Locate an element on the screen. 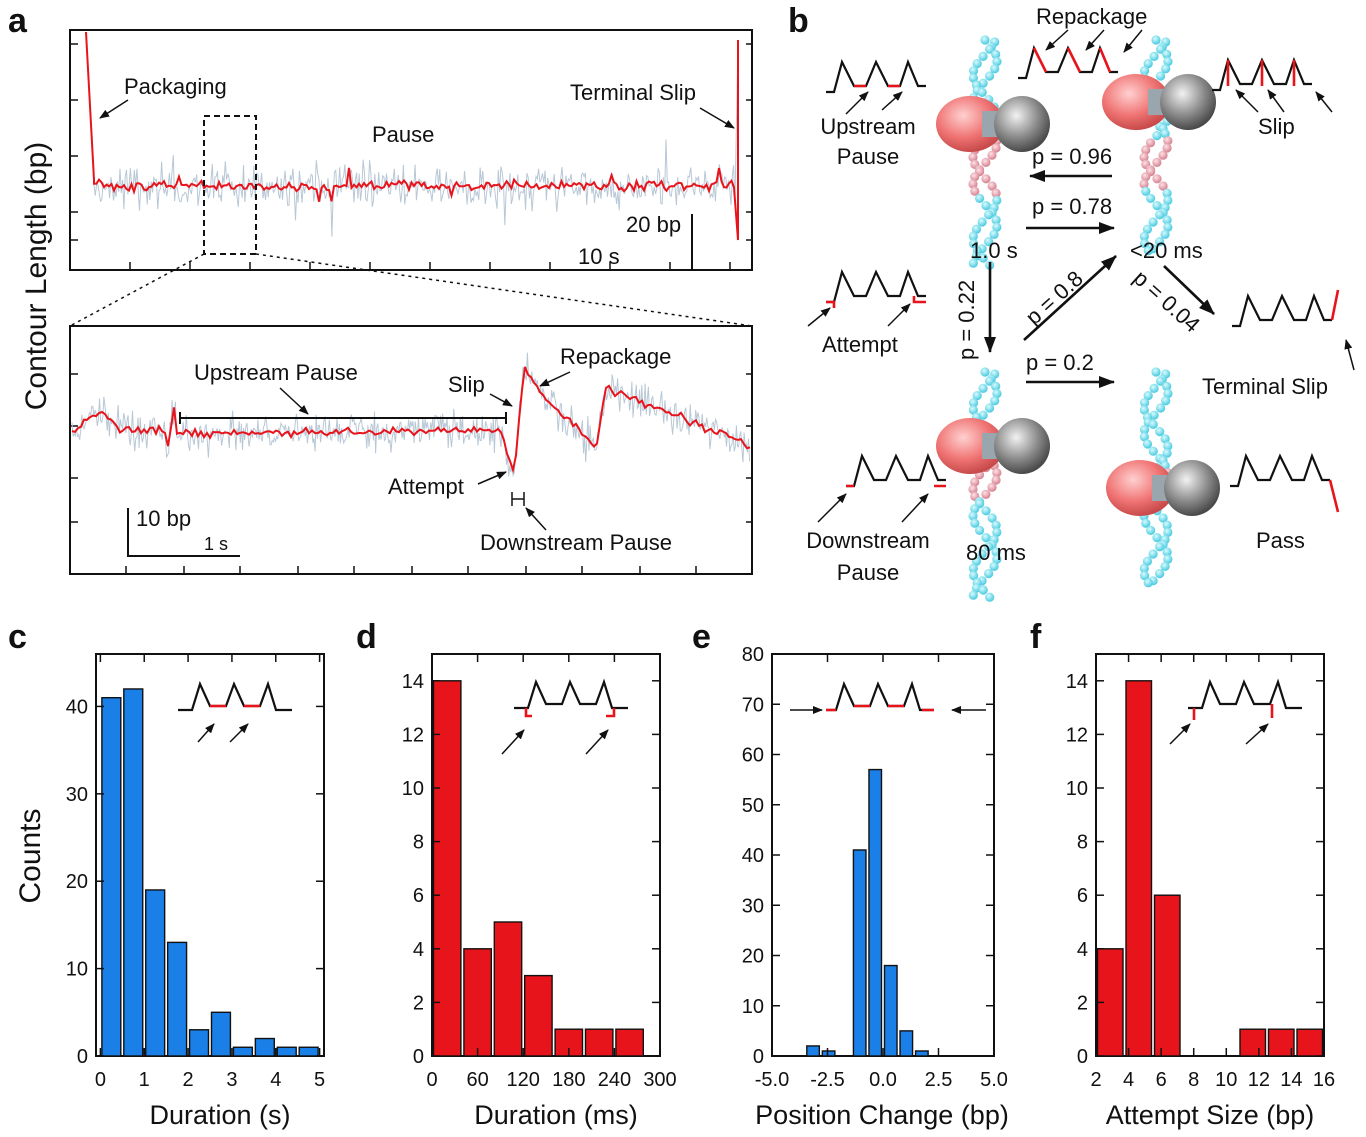 Image resolution: width=1366 pixels, height=1137 pixels. label-upstream-pause: Upstream Pause is located at coordinates (276, 372).